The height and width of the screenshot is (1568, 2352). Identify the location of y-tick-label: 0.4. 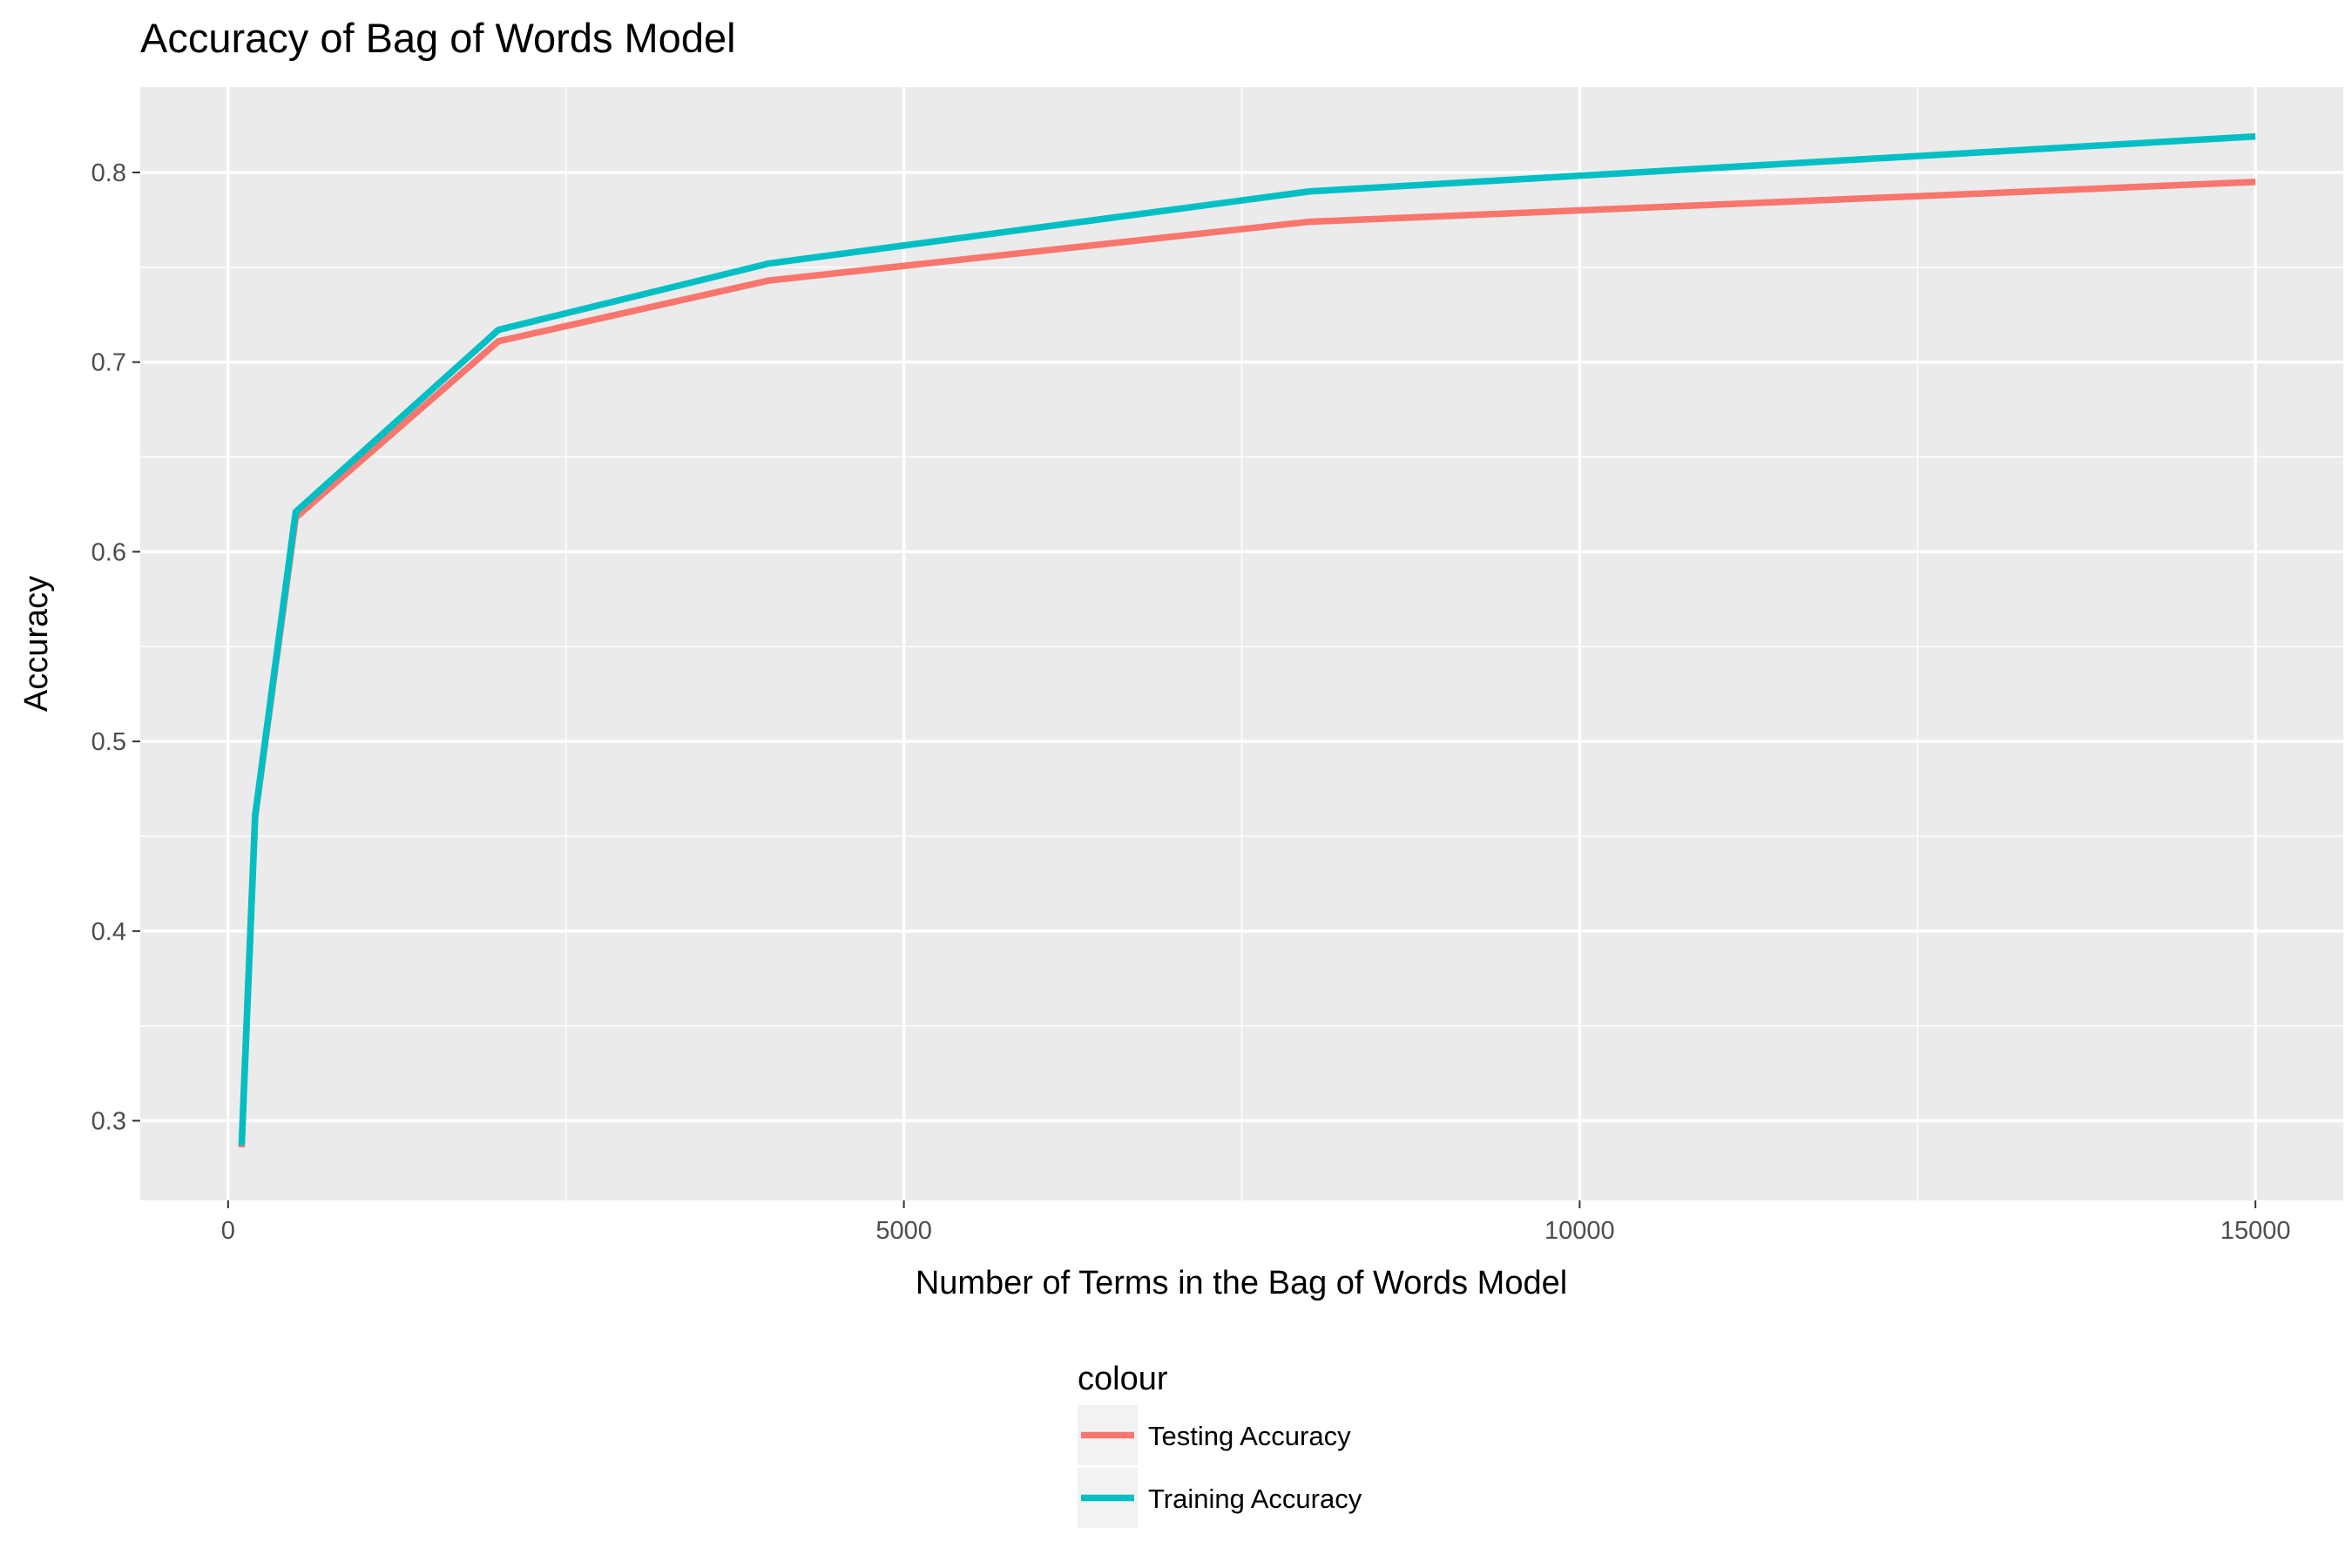
(109, 932).